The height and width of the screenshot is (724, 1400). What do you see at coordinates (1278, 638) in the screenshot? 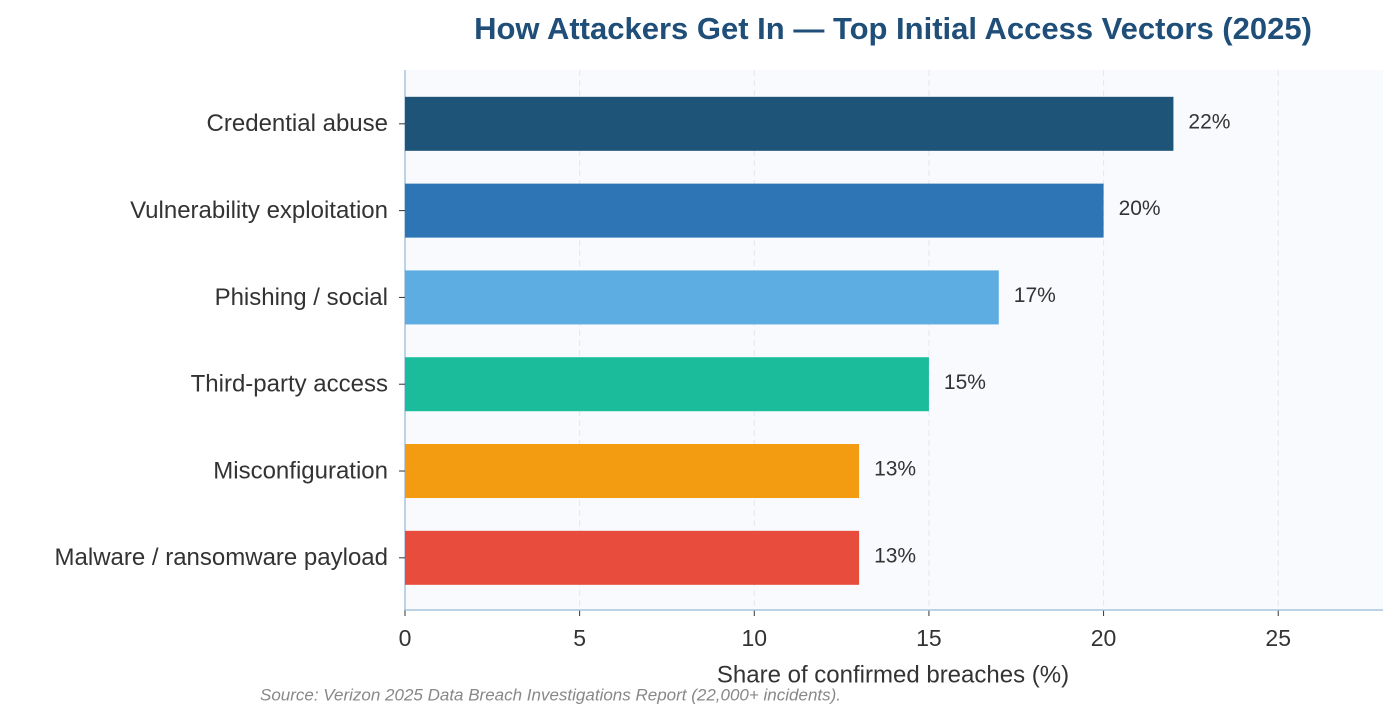
I see `x-tick-label: 25` at bounding box center [1278, 638].